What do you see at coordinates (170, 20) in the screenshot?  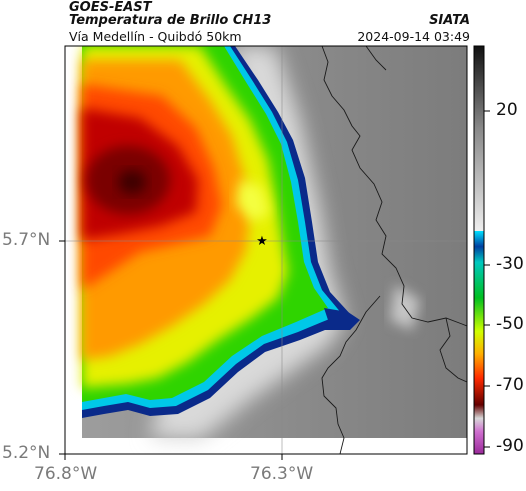 I see `product-title: Temperatura de Brillo CH13` at bounding box center [170, 20].